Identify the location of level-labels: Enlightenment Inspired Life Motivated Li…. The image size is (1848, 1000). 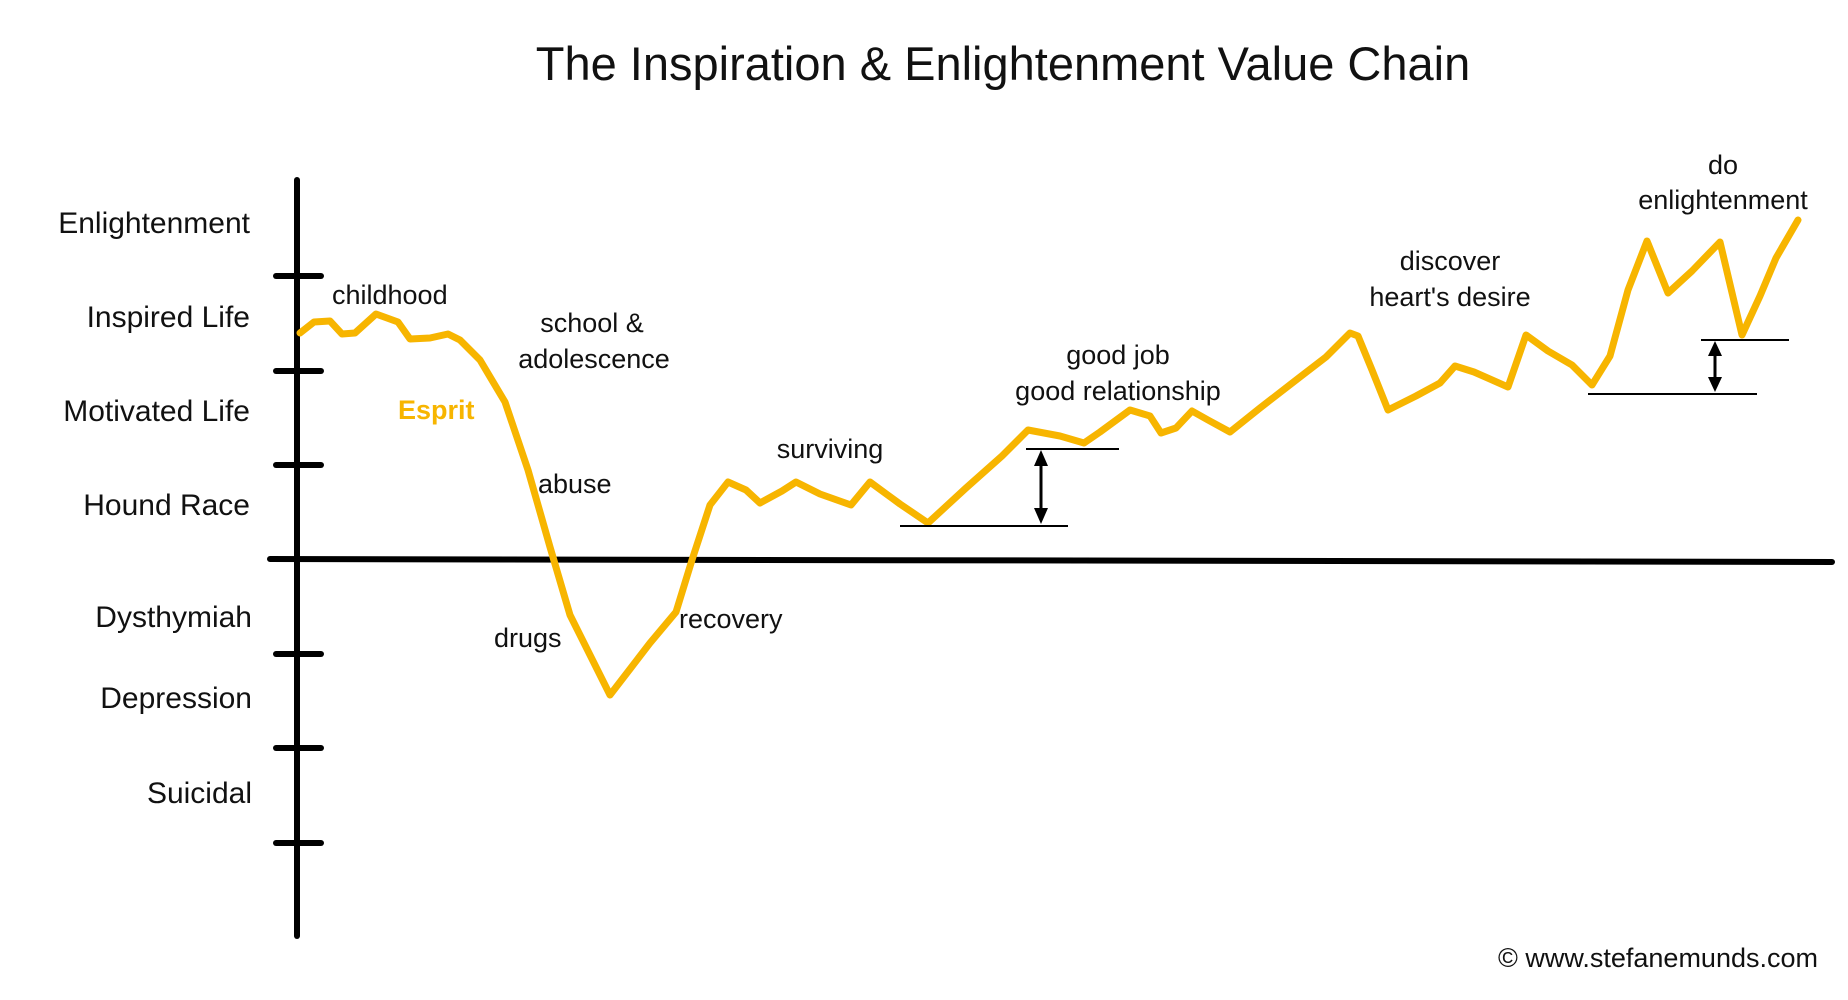
(155, 508).